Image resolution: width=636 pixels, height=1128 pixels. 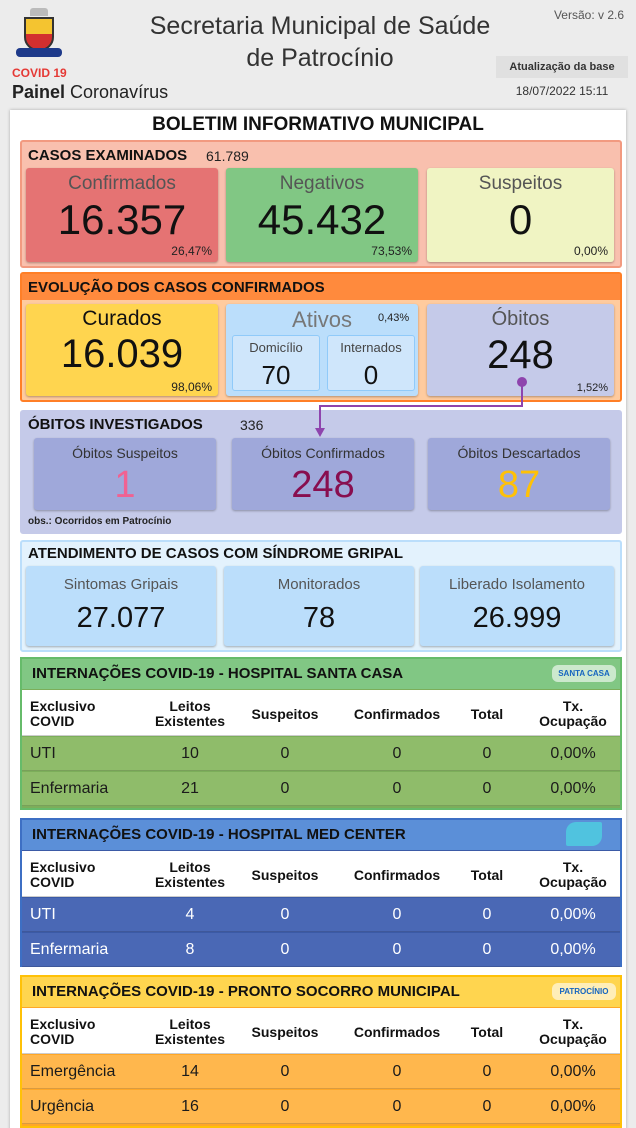 What do you see at coordinates (584, 673) in the screenshot?
I see `hospital-logo: SANTA CASA` at bounding box center [584, 673].